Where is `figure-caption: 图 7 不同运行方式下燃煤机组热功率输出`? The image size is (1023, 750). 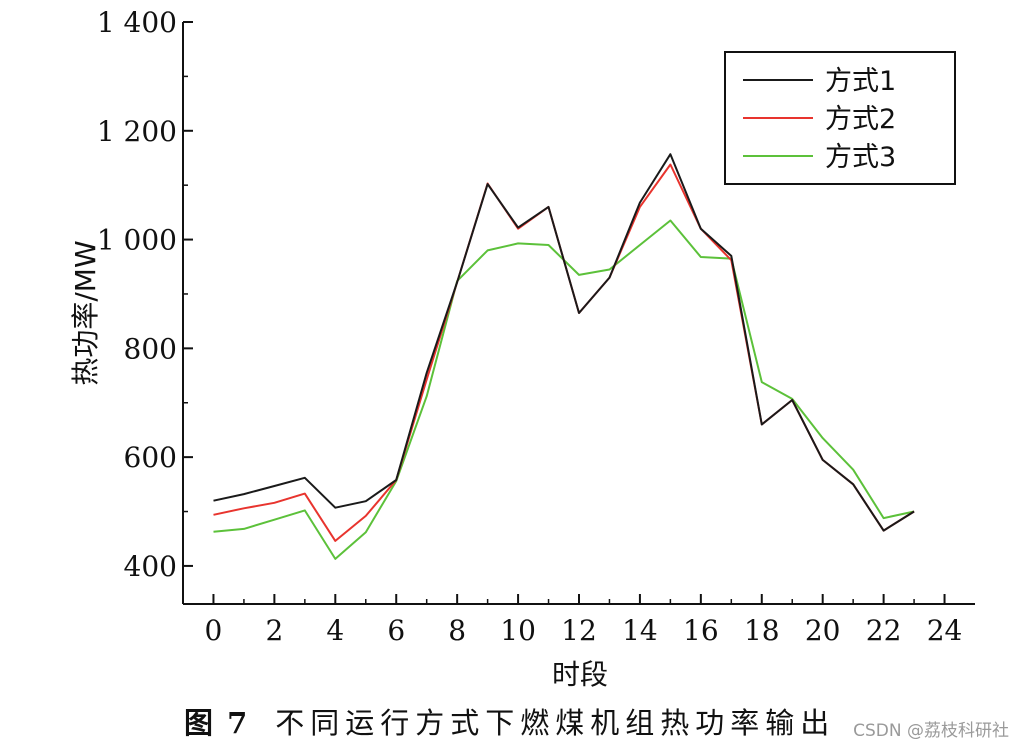
figure-caption: 图 7 不同运行方式下燃煤机组热功率输出 is located at coordinates (509, 721).